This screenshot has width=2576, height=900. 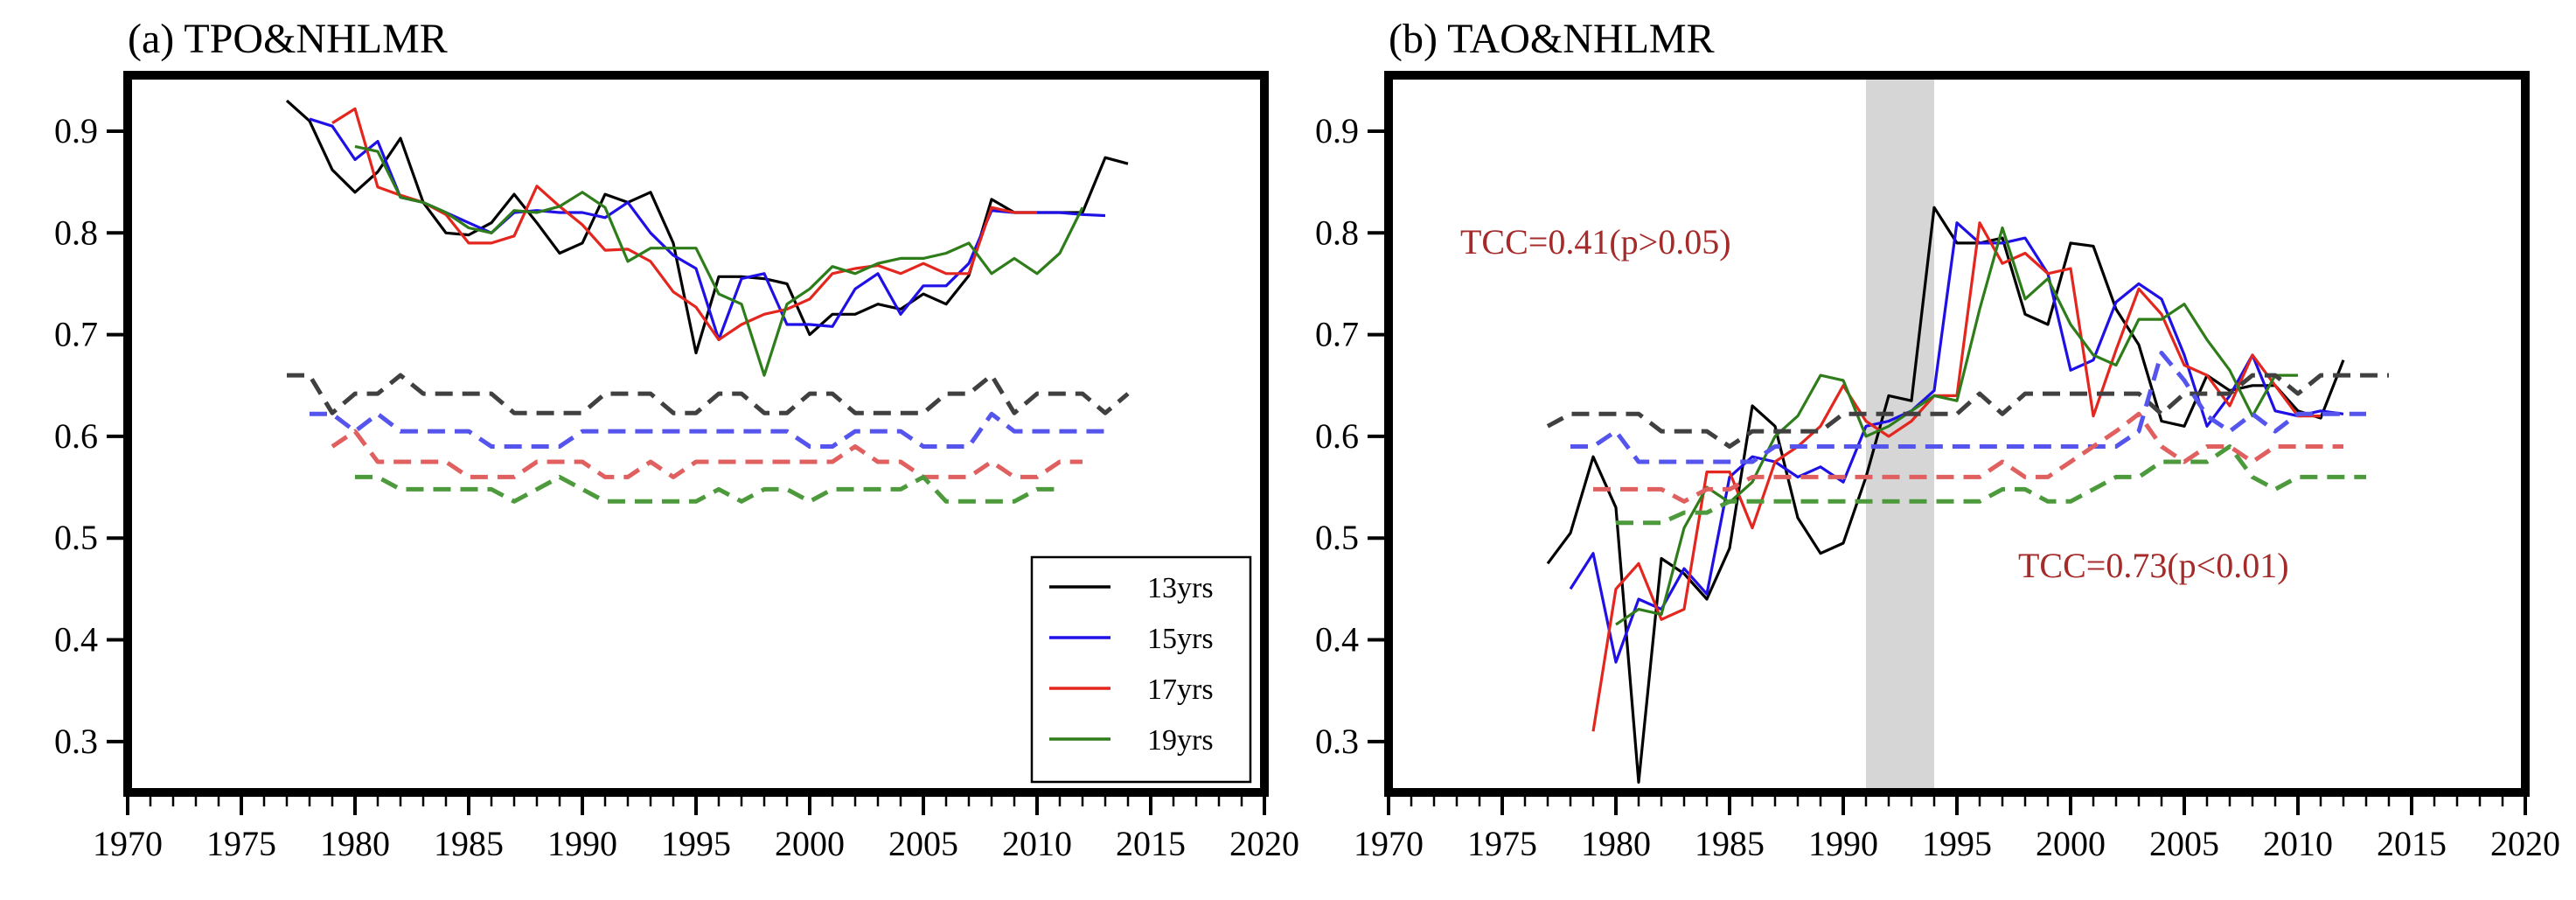 I want to click on panel-a-x-tick-label: 2005, so click(x=923, y=843).